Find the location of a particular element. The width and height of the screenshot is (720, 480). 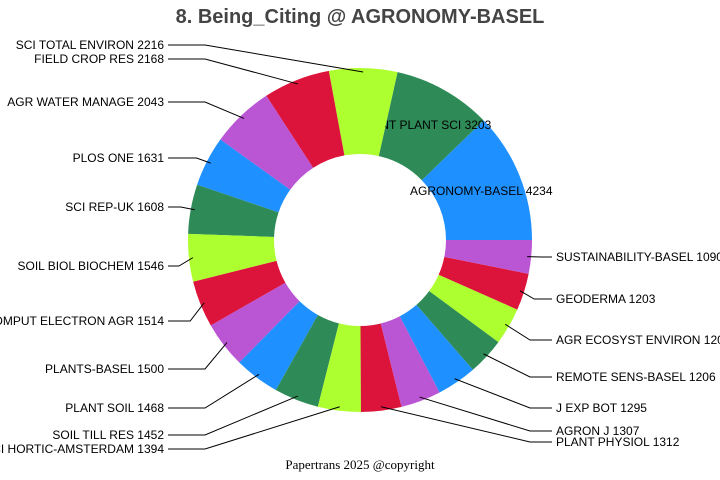

slice-label: COMPUT ELECTRON AGR 1514 is located at coordinates (82, 321).